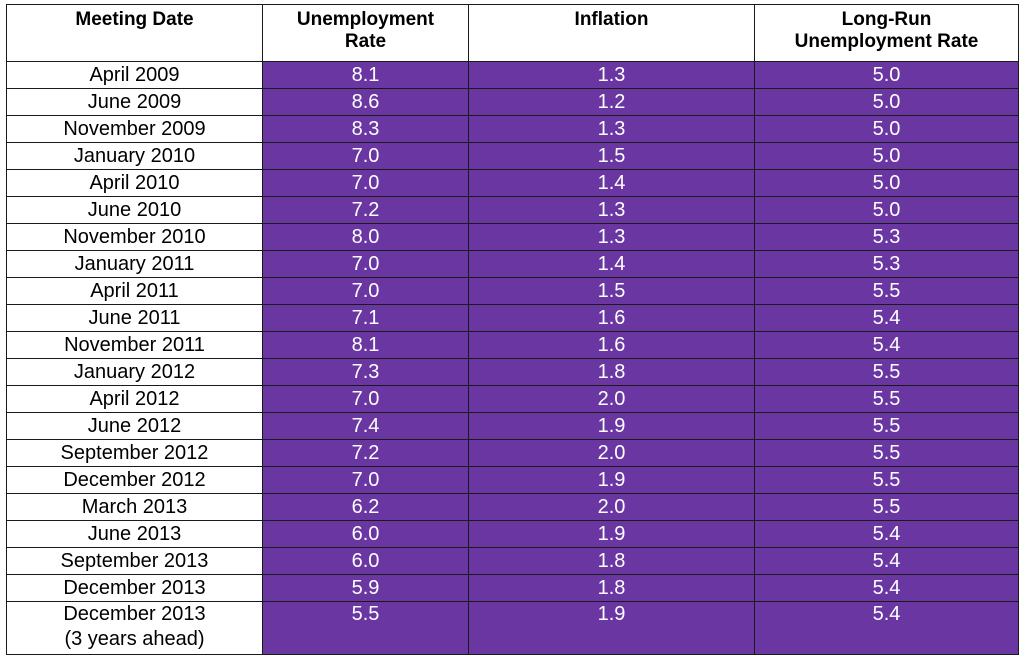 This screenshot has height=655, width=1024. I want to click on header-inflation: Inflation, so click(611, 33).